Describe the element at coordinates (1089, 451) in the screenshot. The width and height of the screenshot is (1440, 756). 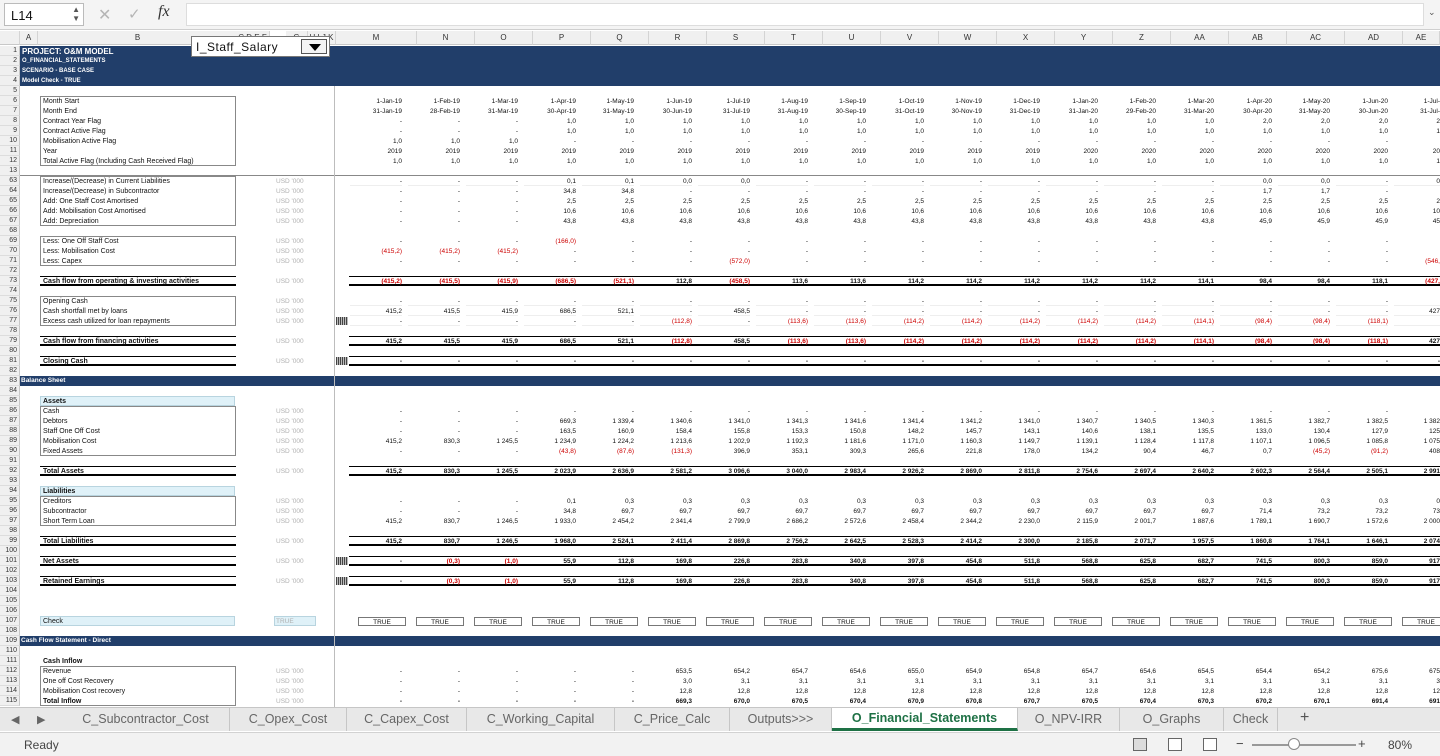
I see `value-cell: 134,2` at that location.